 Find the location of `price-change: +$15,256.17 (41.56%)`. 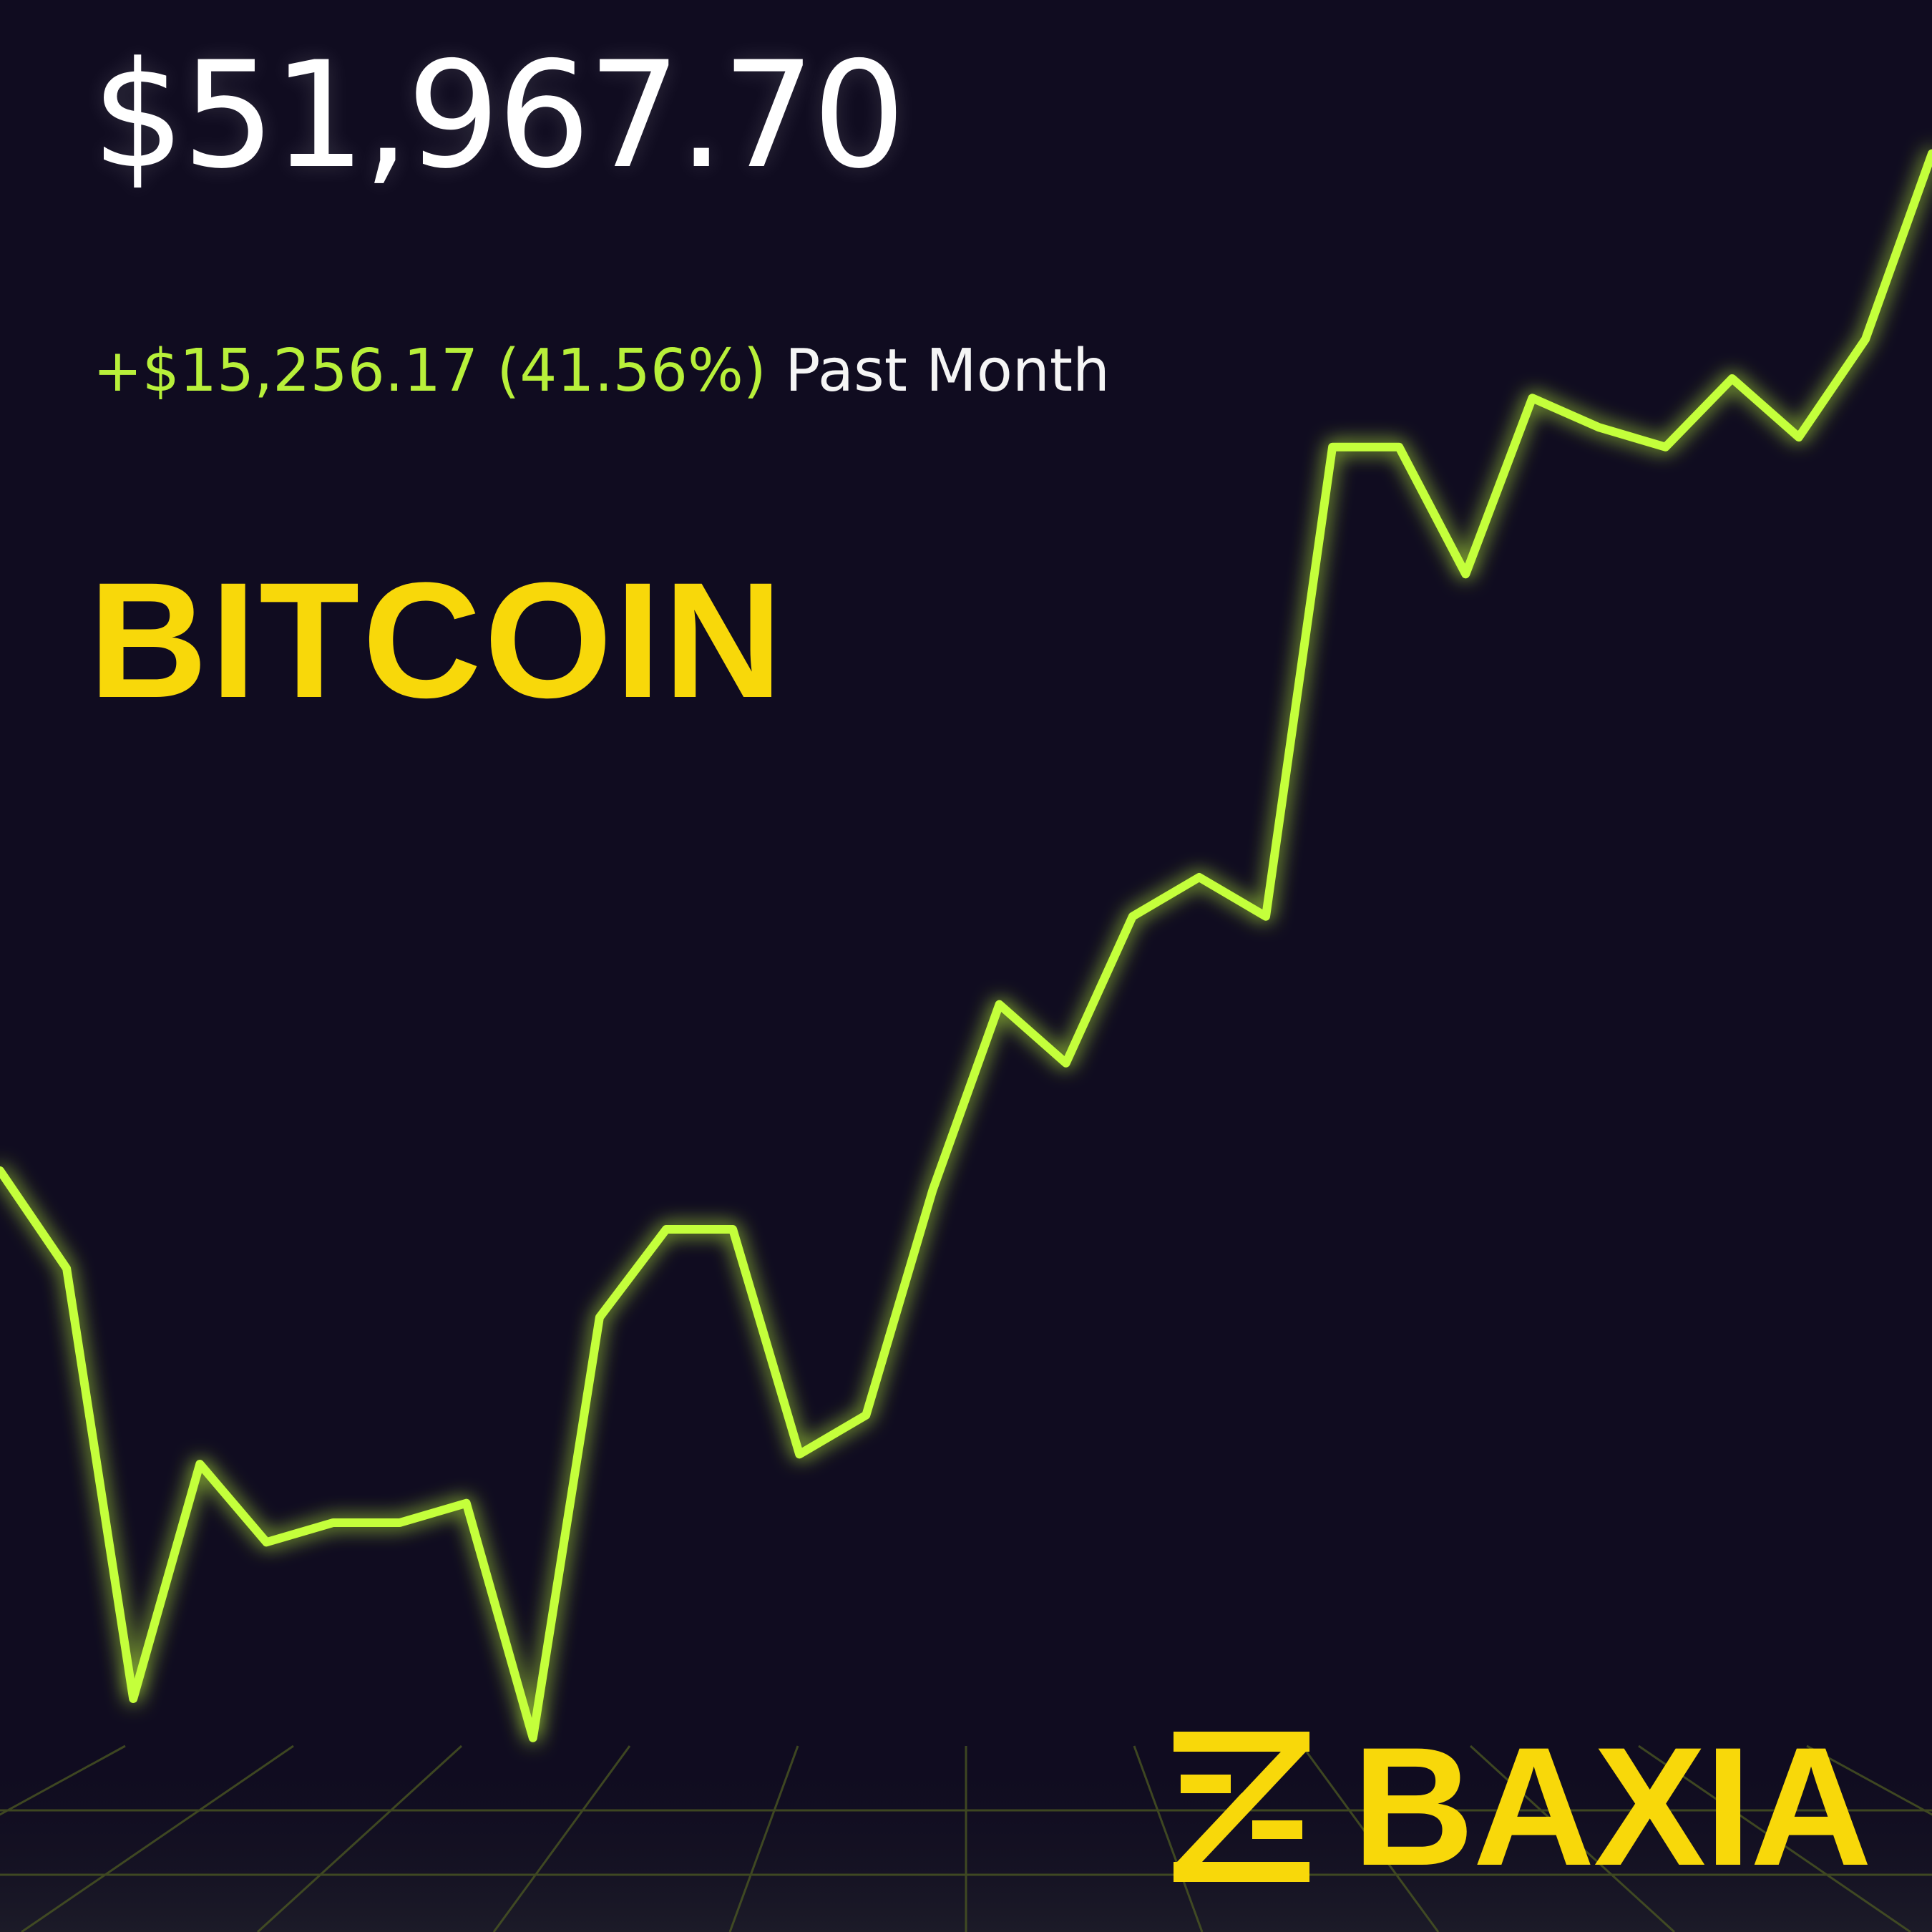

price-change: +$15,256.17 (41.56%) is located at coordinates (429, 371).